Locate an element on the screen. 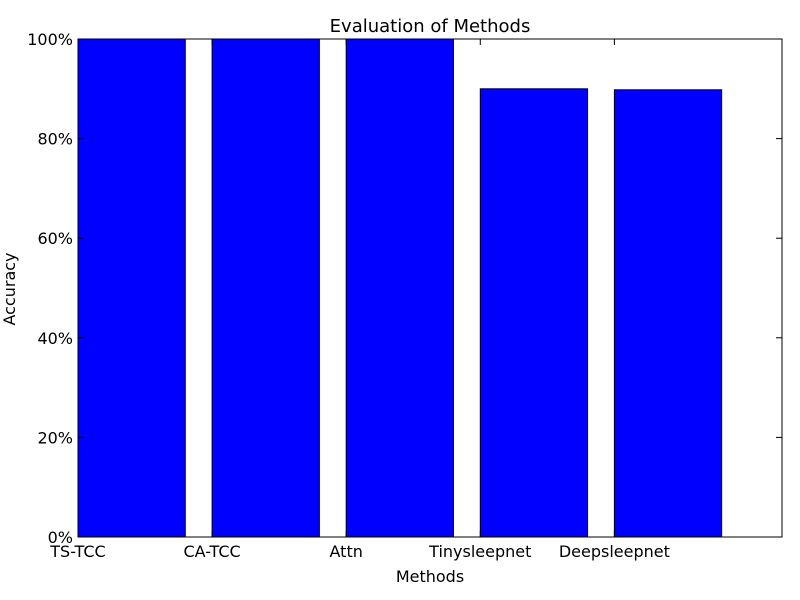 The width and height of the screenshot is (800, 600). bar-attn is located at coordinates (399, 288).